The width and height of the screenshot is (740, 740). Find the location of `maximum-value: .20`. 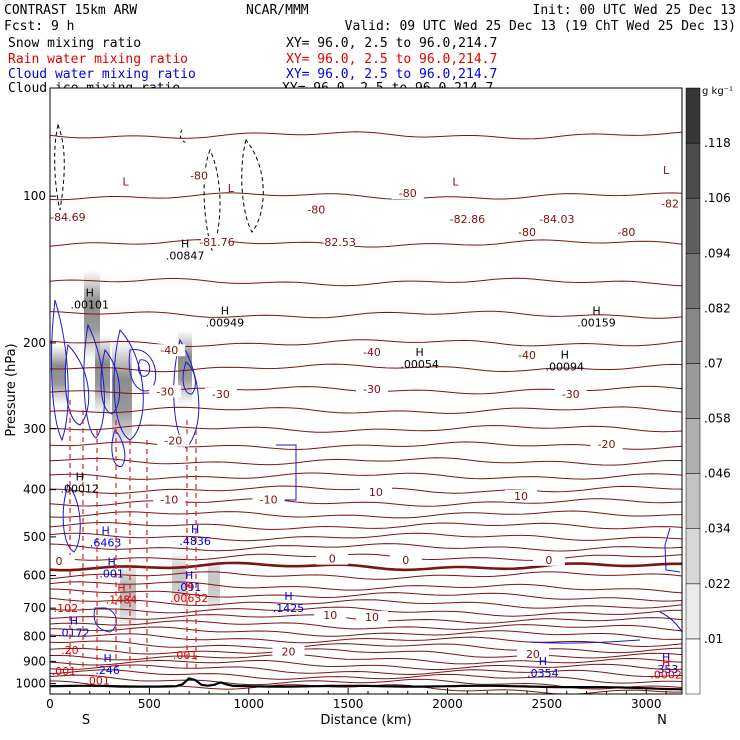

maximum-value: .20 is located at coordinates (70, 650).